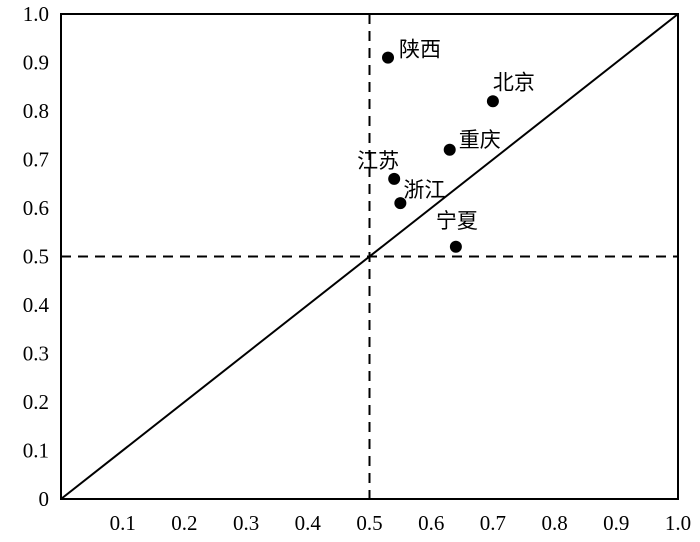 Image resolution: width=700 pixels, height=542 pixels. What do you see at coordinates (554, 523) in the screenshot?
I see `x-tick-label: 0.8` at bounding box center [554, 523].